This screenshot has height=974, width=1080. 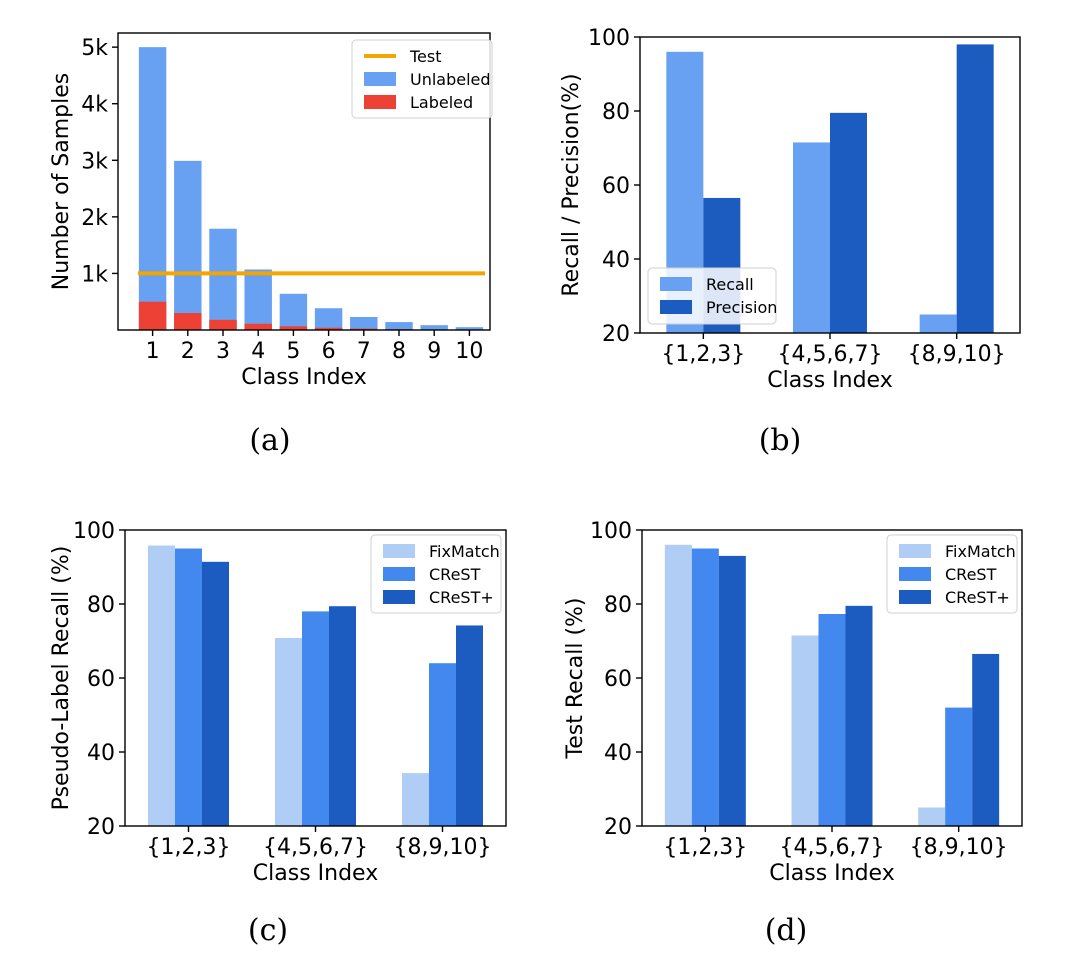 What do you see at coordinates (425, 56) in the screenshot?
I see `legend-label: Test` at bounding box center [425, 56].